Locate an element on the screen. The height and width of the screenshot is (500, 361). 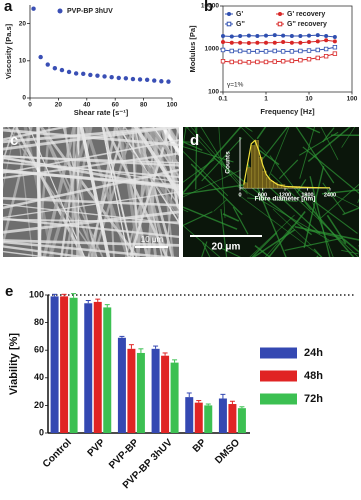
legend-label: 72h is located at coordinates (313, 399).